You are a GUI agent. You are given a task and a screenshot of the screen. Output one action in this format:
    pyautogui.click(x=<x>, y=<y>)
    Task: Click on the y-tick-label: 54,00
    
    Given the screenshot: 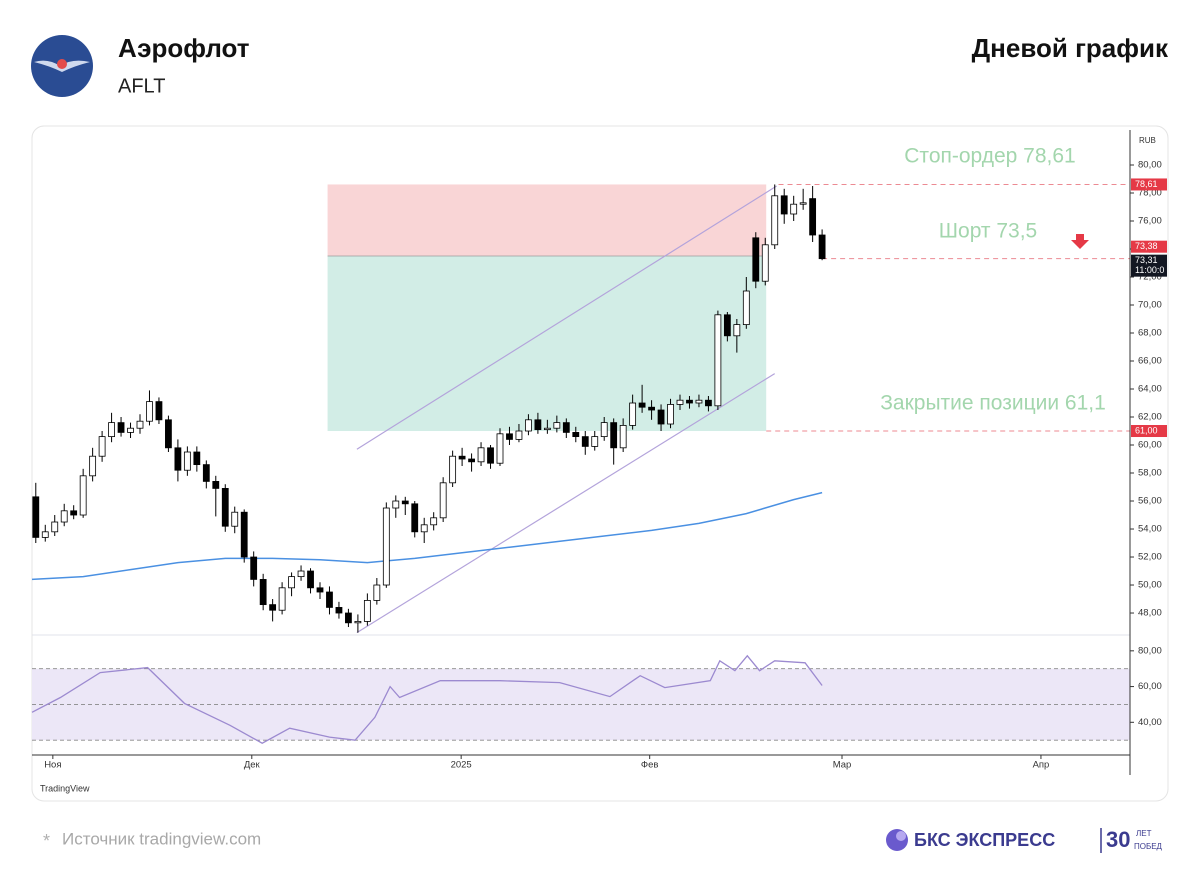 What is the action you would take?
    pyautogui.click(x=1150, y=529)
    